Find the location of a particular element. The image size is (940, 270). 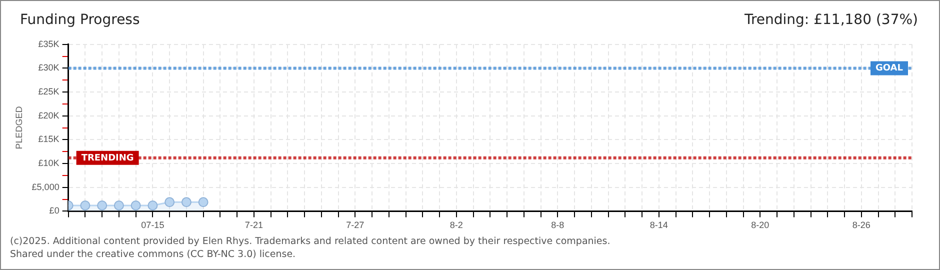

x-tick-label: 8-20 is located at coordinates (760, 225).